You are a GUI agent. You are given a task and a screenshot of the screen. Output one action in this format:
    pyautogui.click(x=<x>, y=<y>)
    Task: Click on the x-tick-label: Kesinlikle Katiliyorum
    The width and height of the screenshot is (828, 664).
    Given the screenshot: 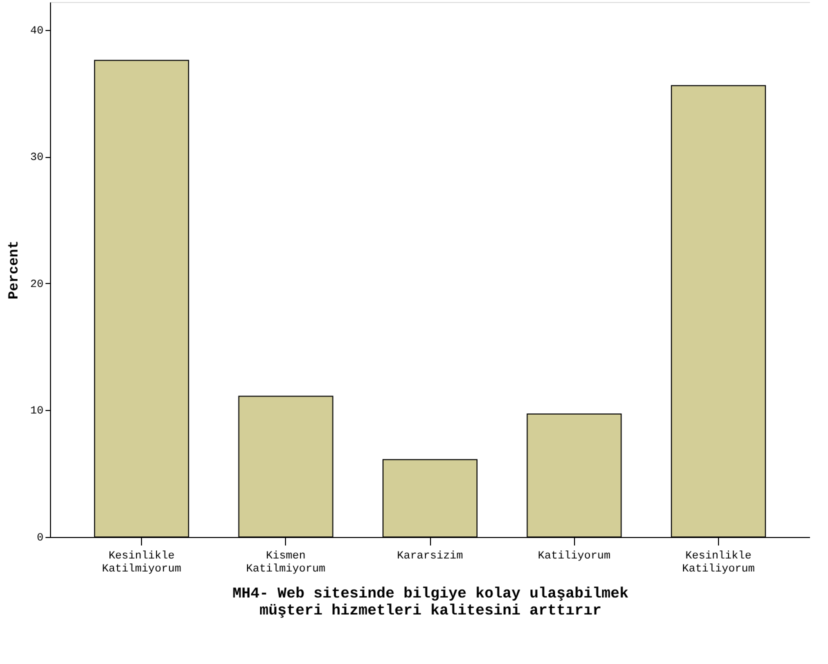 What is the action you would take?
    pyautogui.click(x=719, y=563)
    